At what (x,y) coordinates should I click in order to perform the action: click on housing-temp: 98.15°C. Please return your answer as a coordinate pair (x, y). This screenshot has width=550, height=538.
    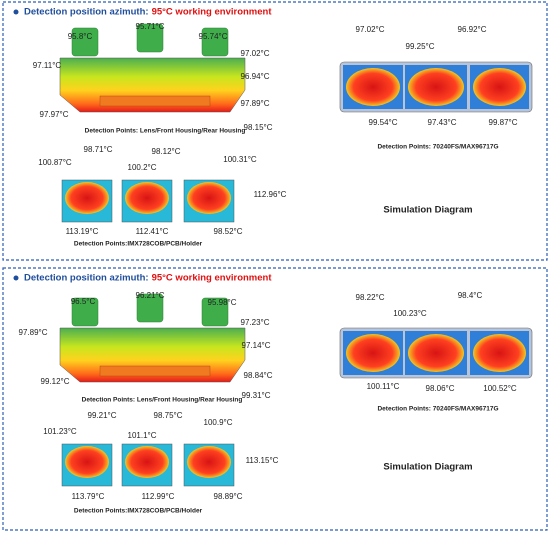
    Looking at the image, I should click on (258, 127).